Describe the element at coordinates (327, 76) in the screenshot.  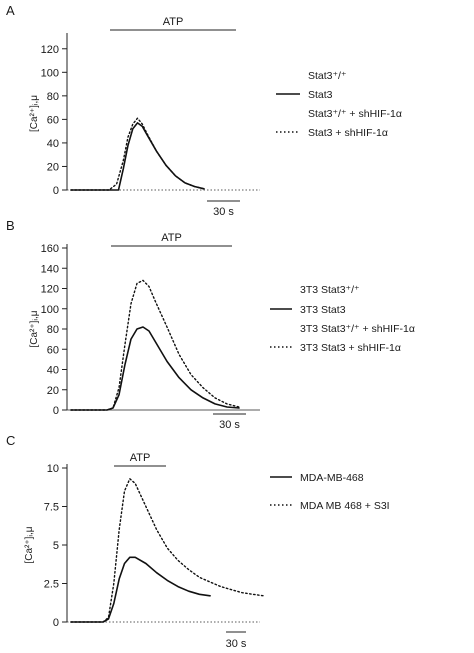
I see `legend-entry: Stat3⁺/⁺` at that location.